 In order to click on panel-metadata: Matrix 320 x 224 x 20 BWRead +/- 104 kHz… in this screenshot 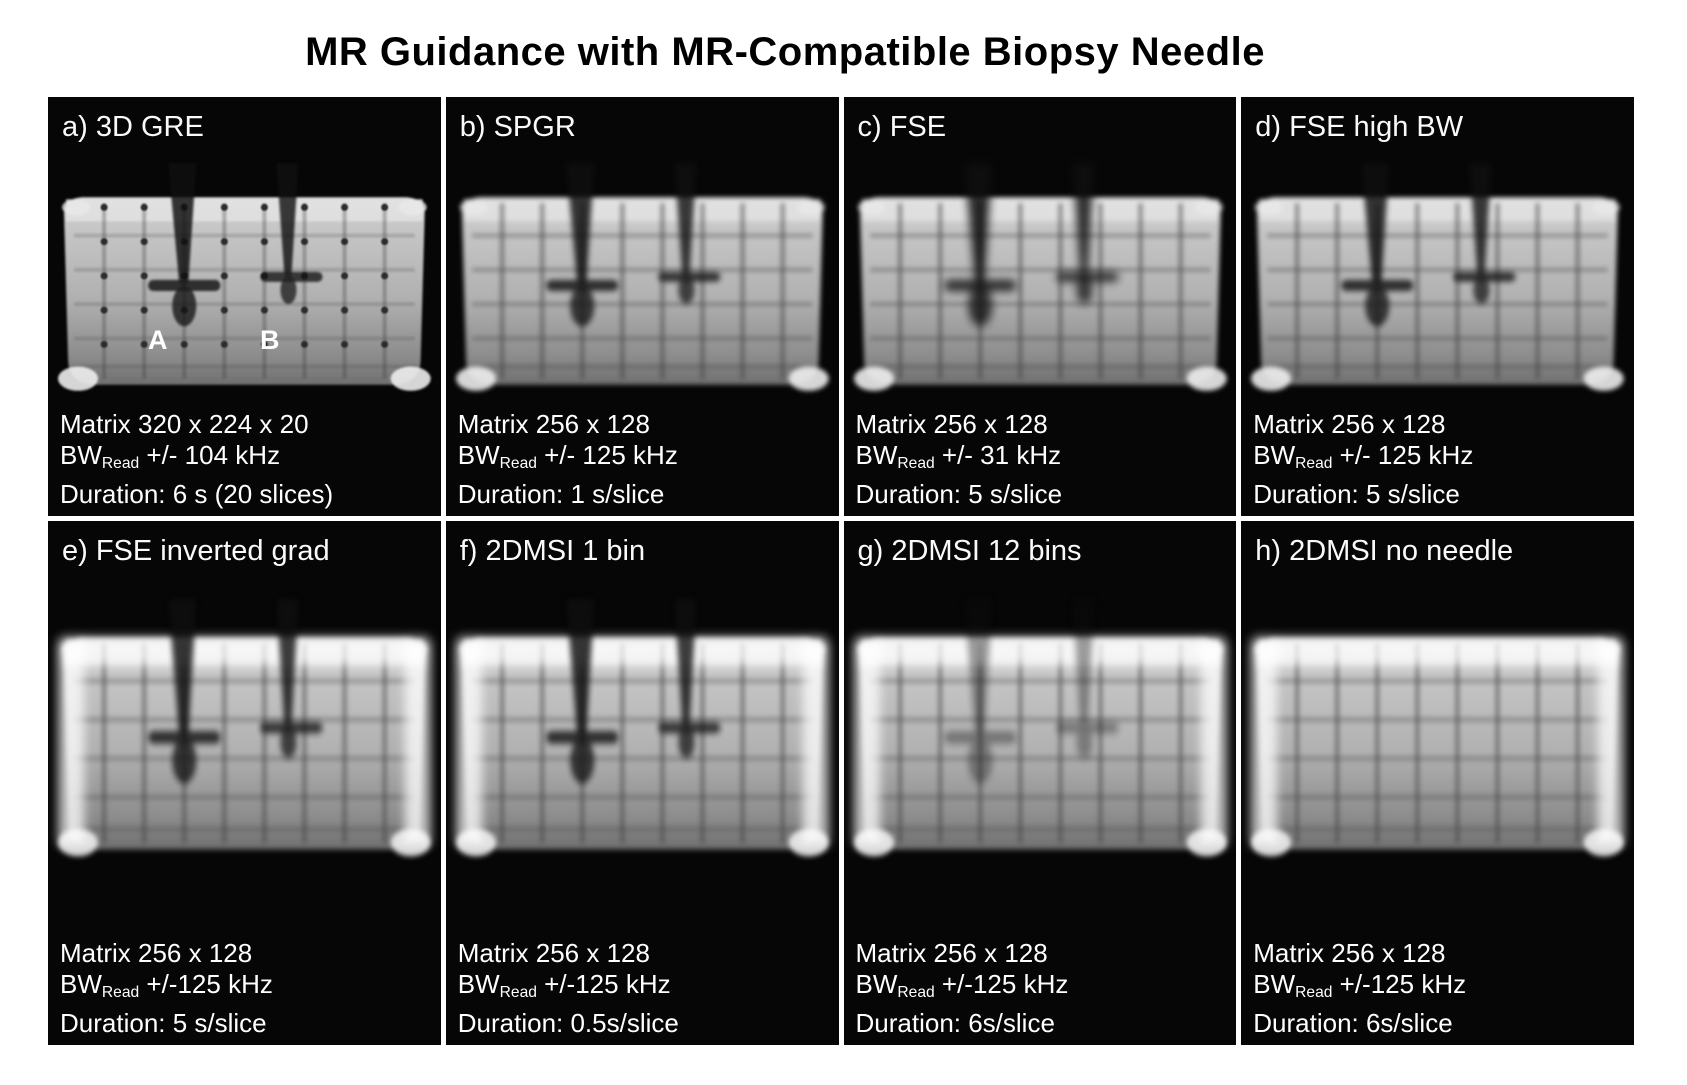, I will do `click(196, 459)`.